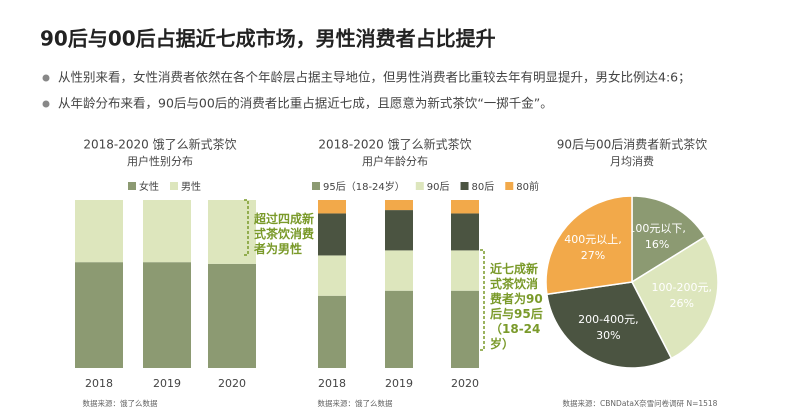 The height and width of the screenshot is (418, 800). What do you see at coordinates (682, 303) in the screenshot?
I see `slice-value: 26%` at bounding box center [682, 303].